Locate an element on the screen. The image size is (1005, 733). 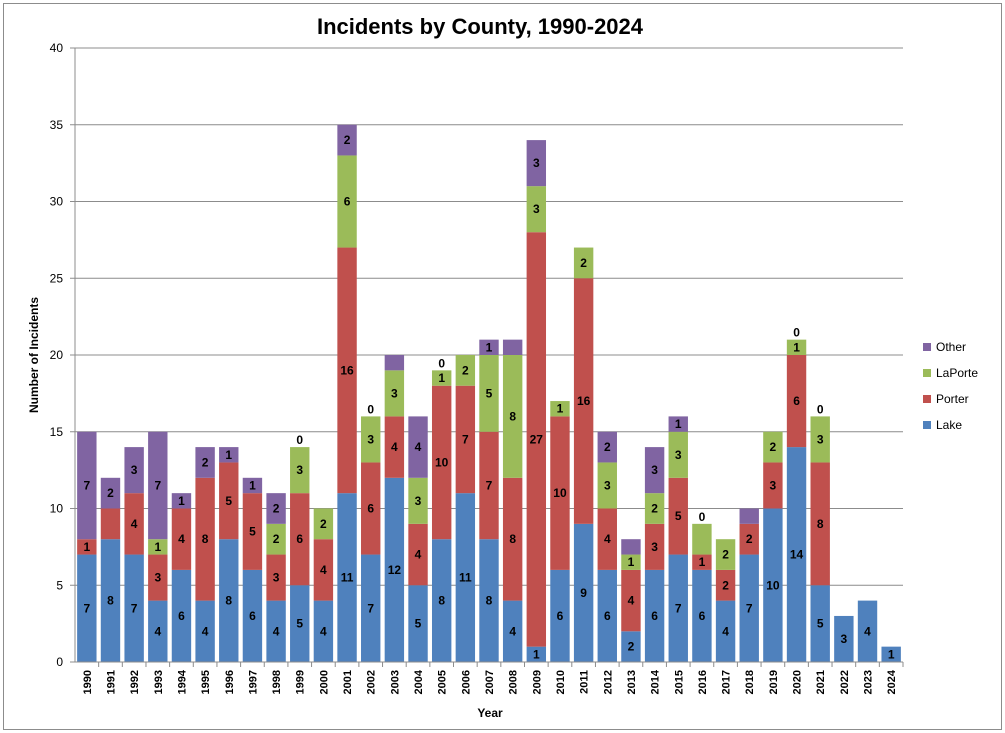
data-label-porter-1993: 3 is located at coordinates (157, 578).